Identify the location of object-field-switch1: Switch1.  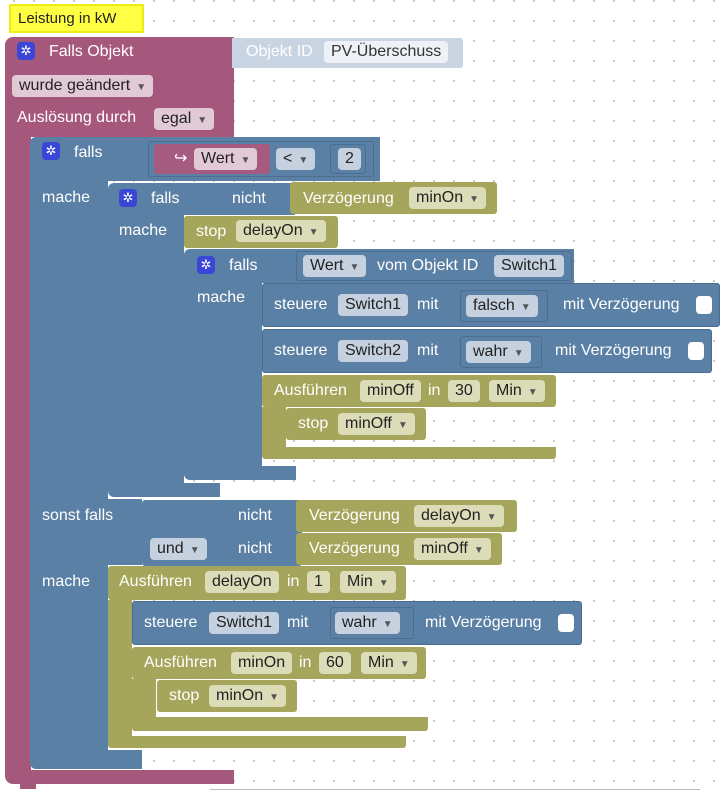
(529, 266).